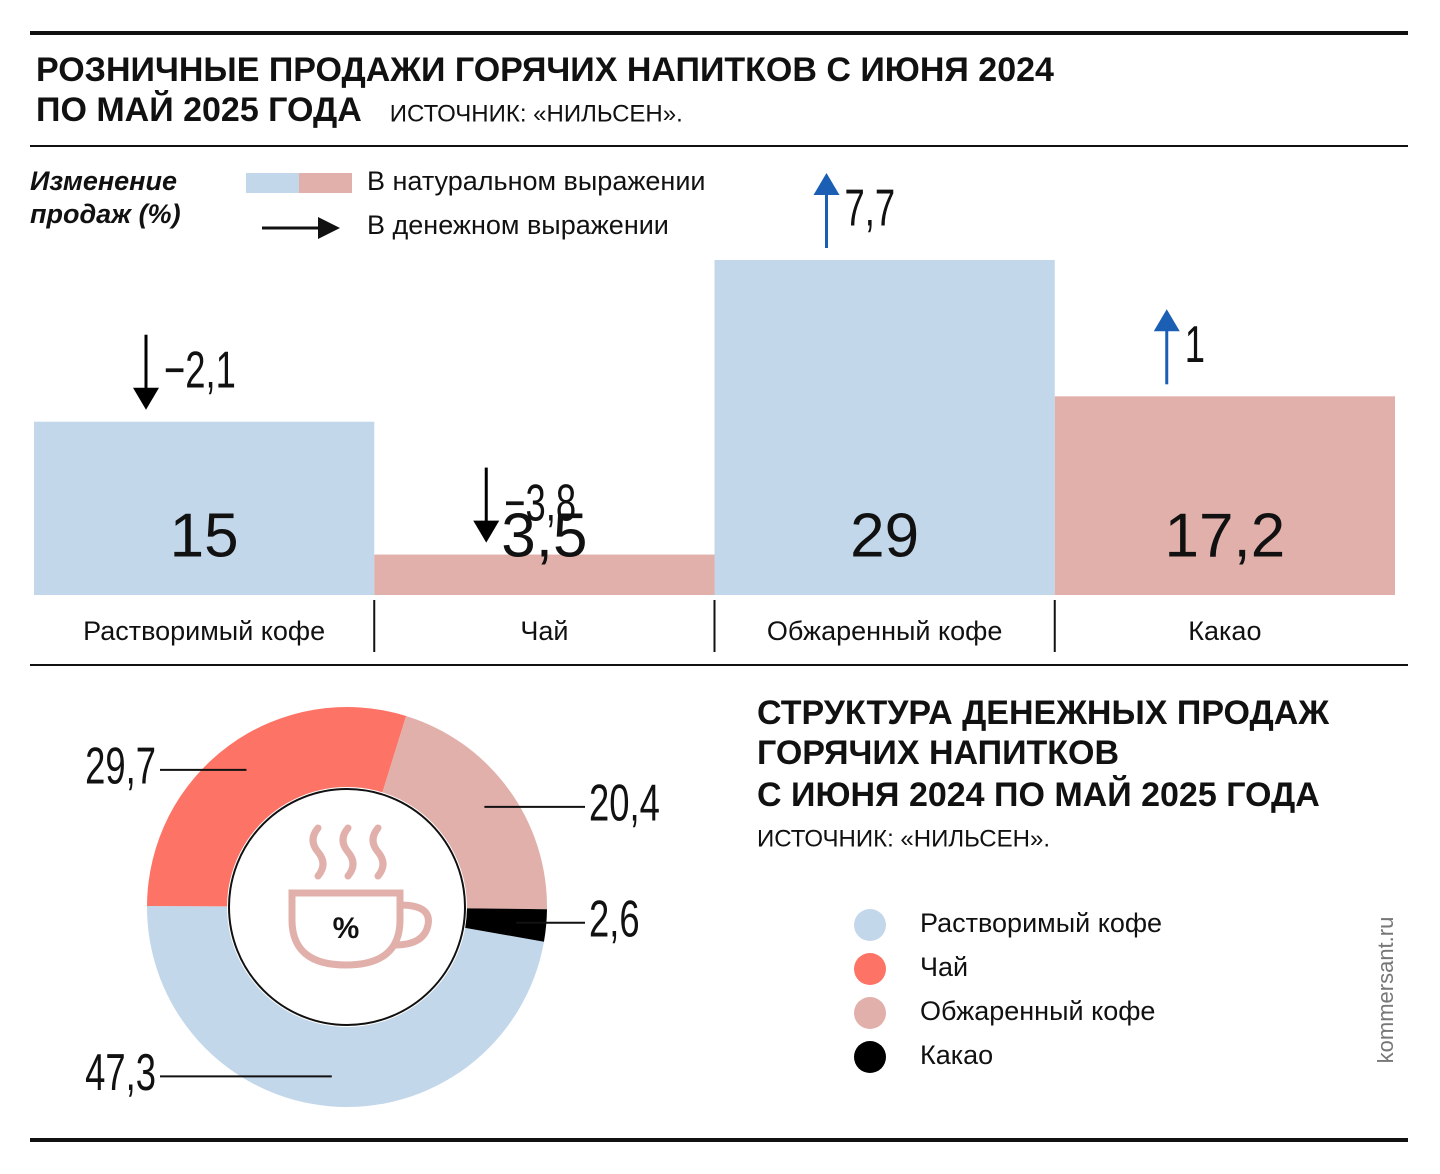 The image size is (1440, 1174). What do you see at coordinates (544, 535) in the screenshot?
I see `value-label: 3,5` at bounding box center [544, 535].